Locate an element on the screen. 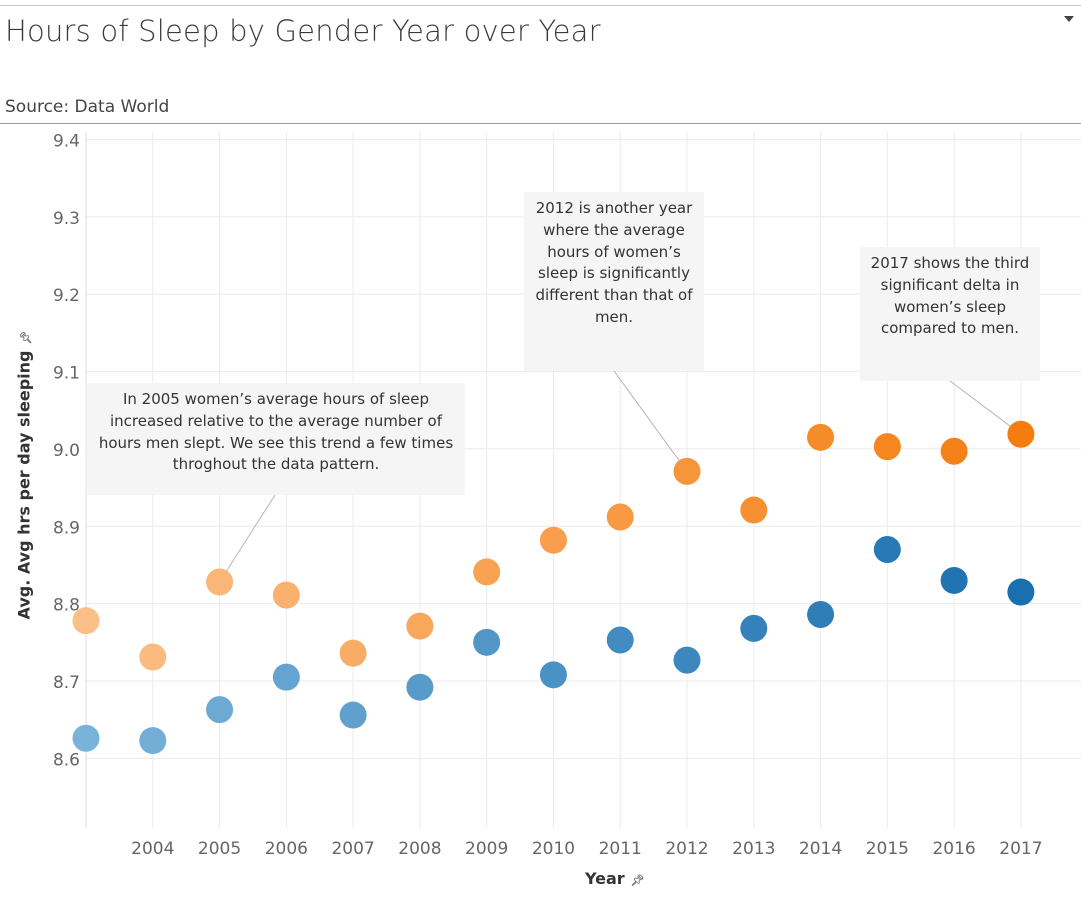 This screenshot has height=902, width=1081. y-tick-label: 9.3 is located at coordinates (66, 219).